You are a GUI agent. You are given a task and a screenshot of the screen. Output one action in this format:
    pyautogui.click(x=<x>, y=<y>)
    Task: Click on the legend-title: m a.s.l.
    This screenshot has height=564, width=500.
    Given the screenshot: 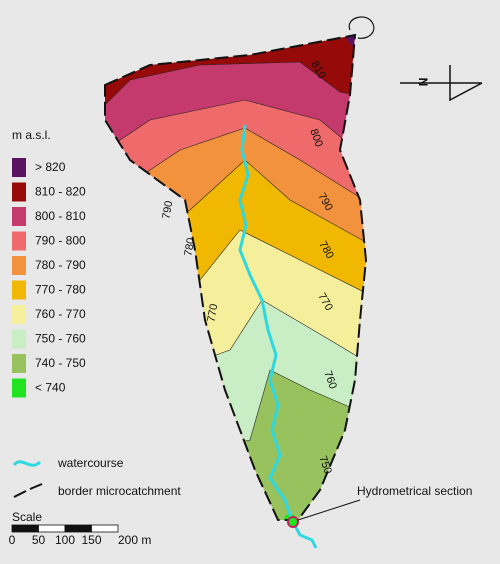 What is the action you would take?
    pyautogui.click(x=31, y=135)
    